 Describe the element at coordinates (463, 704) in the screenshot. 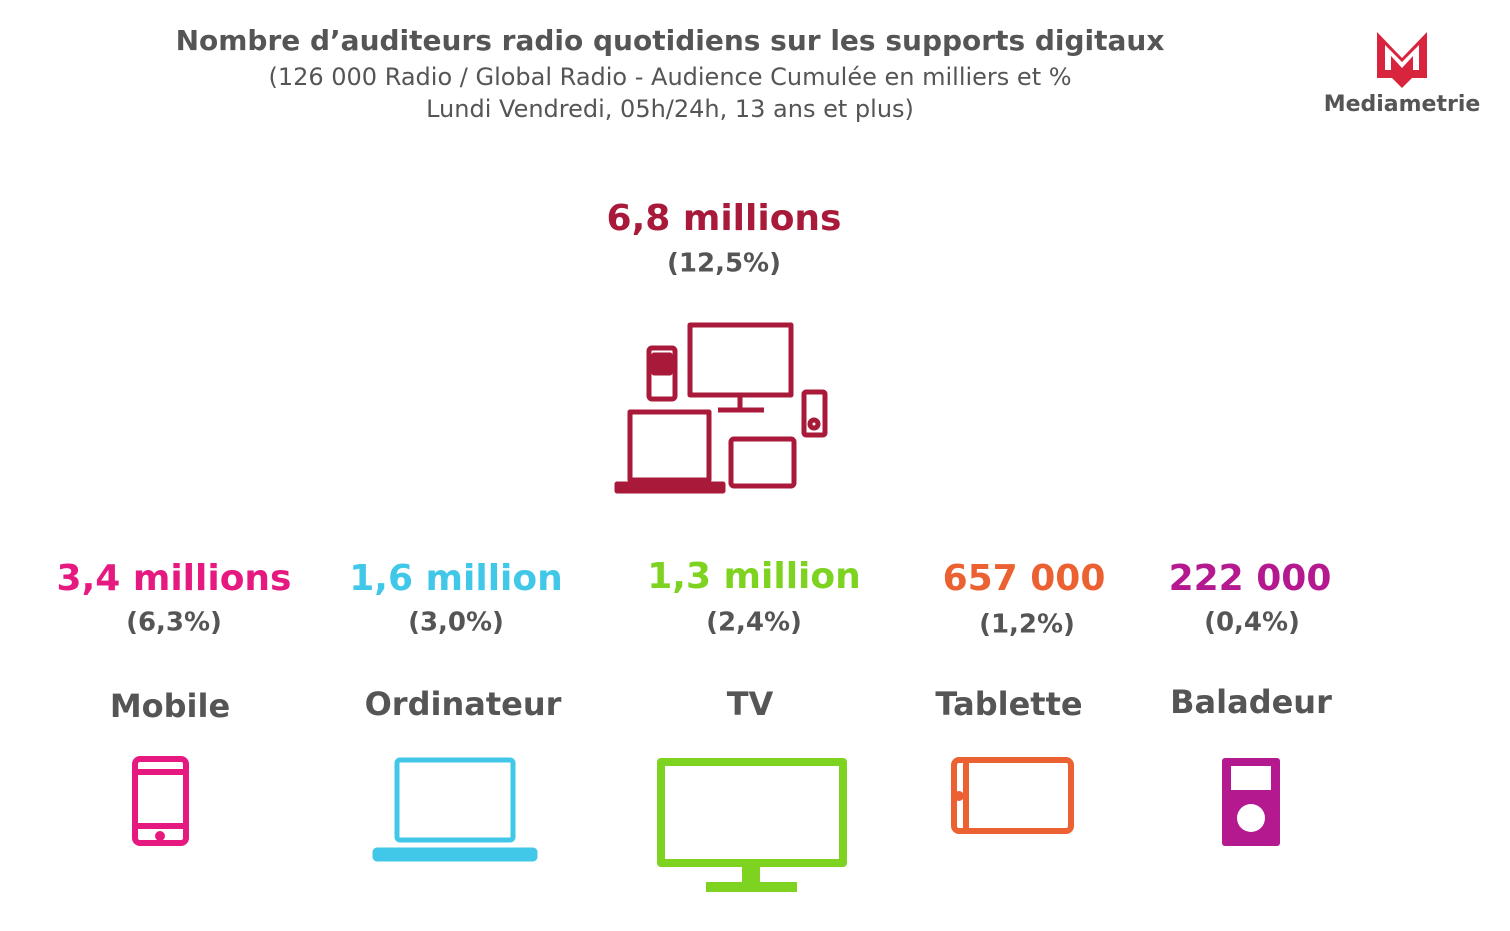

I see `device-label: Ordinateur` at that location.